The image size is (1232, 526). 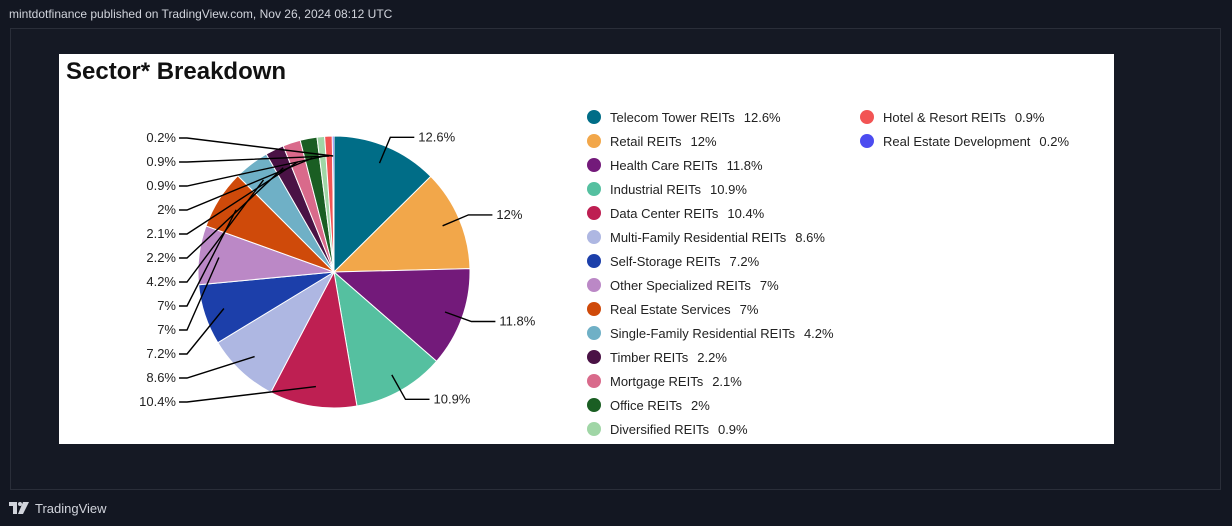 I want to click on legend-item-single-family-residential-reits: Single-Family Residential REITs 4.2%, so click(x=710, y=333).